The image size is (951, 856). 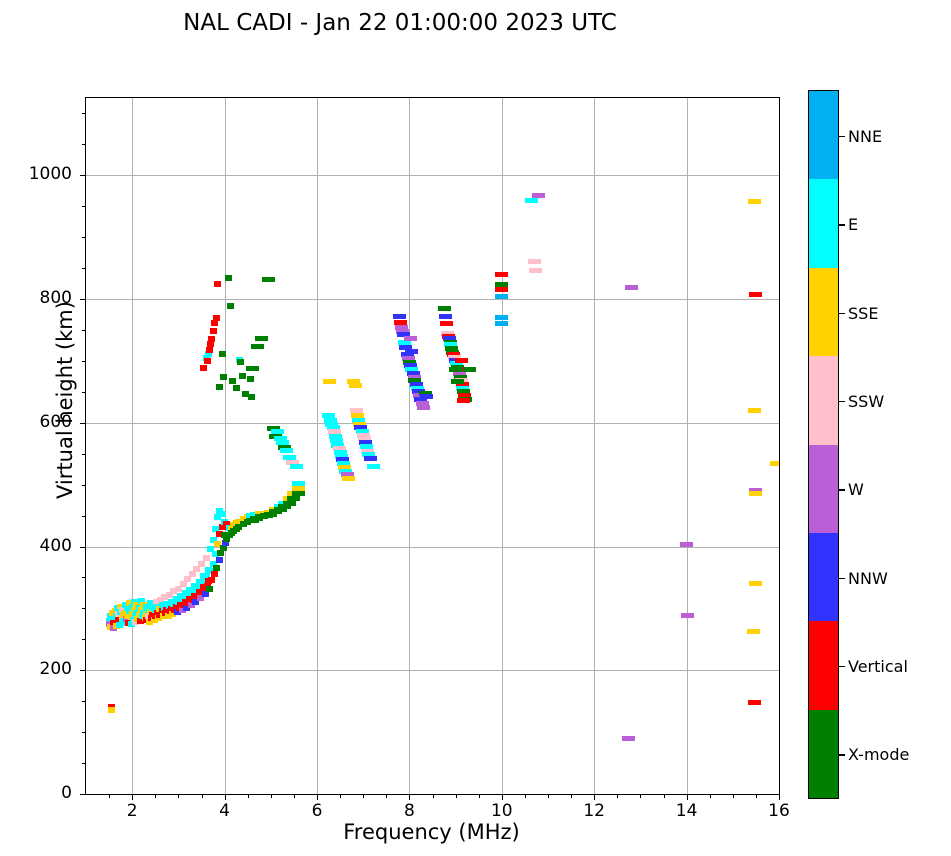 I want to click on colorbar-segment-ssw, so click(x=823, y=400).